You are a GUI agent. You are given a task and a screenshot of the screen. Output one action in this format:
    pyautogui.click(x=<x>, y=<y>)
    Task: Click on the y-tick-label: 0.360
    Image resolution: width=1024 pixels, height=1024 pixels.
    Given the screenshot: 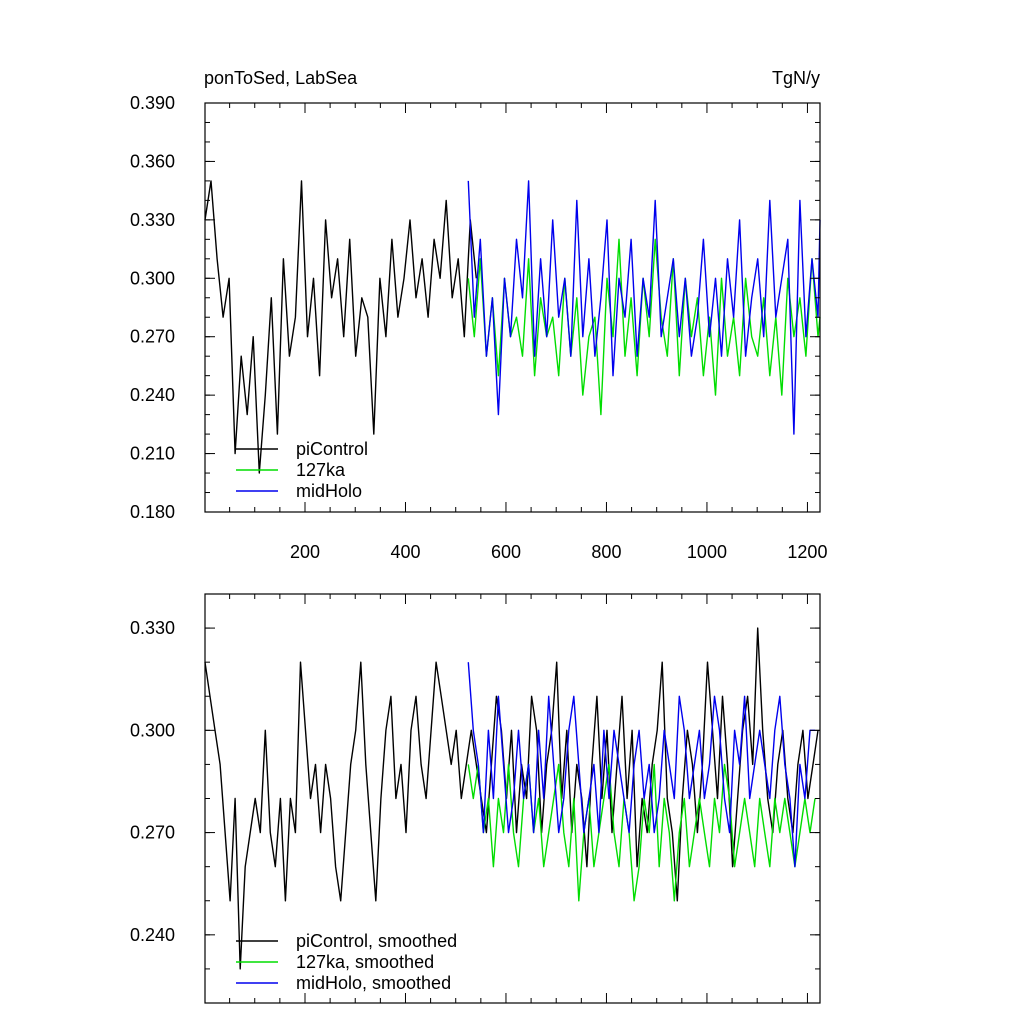 What is the action you would take?
    pyautogui.click(x=152, y=161)
    